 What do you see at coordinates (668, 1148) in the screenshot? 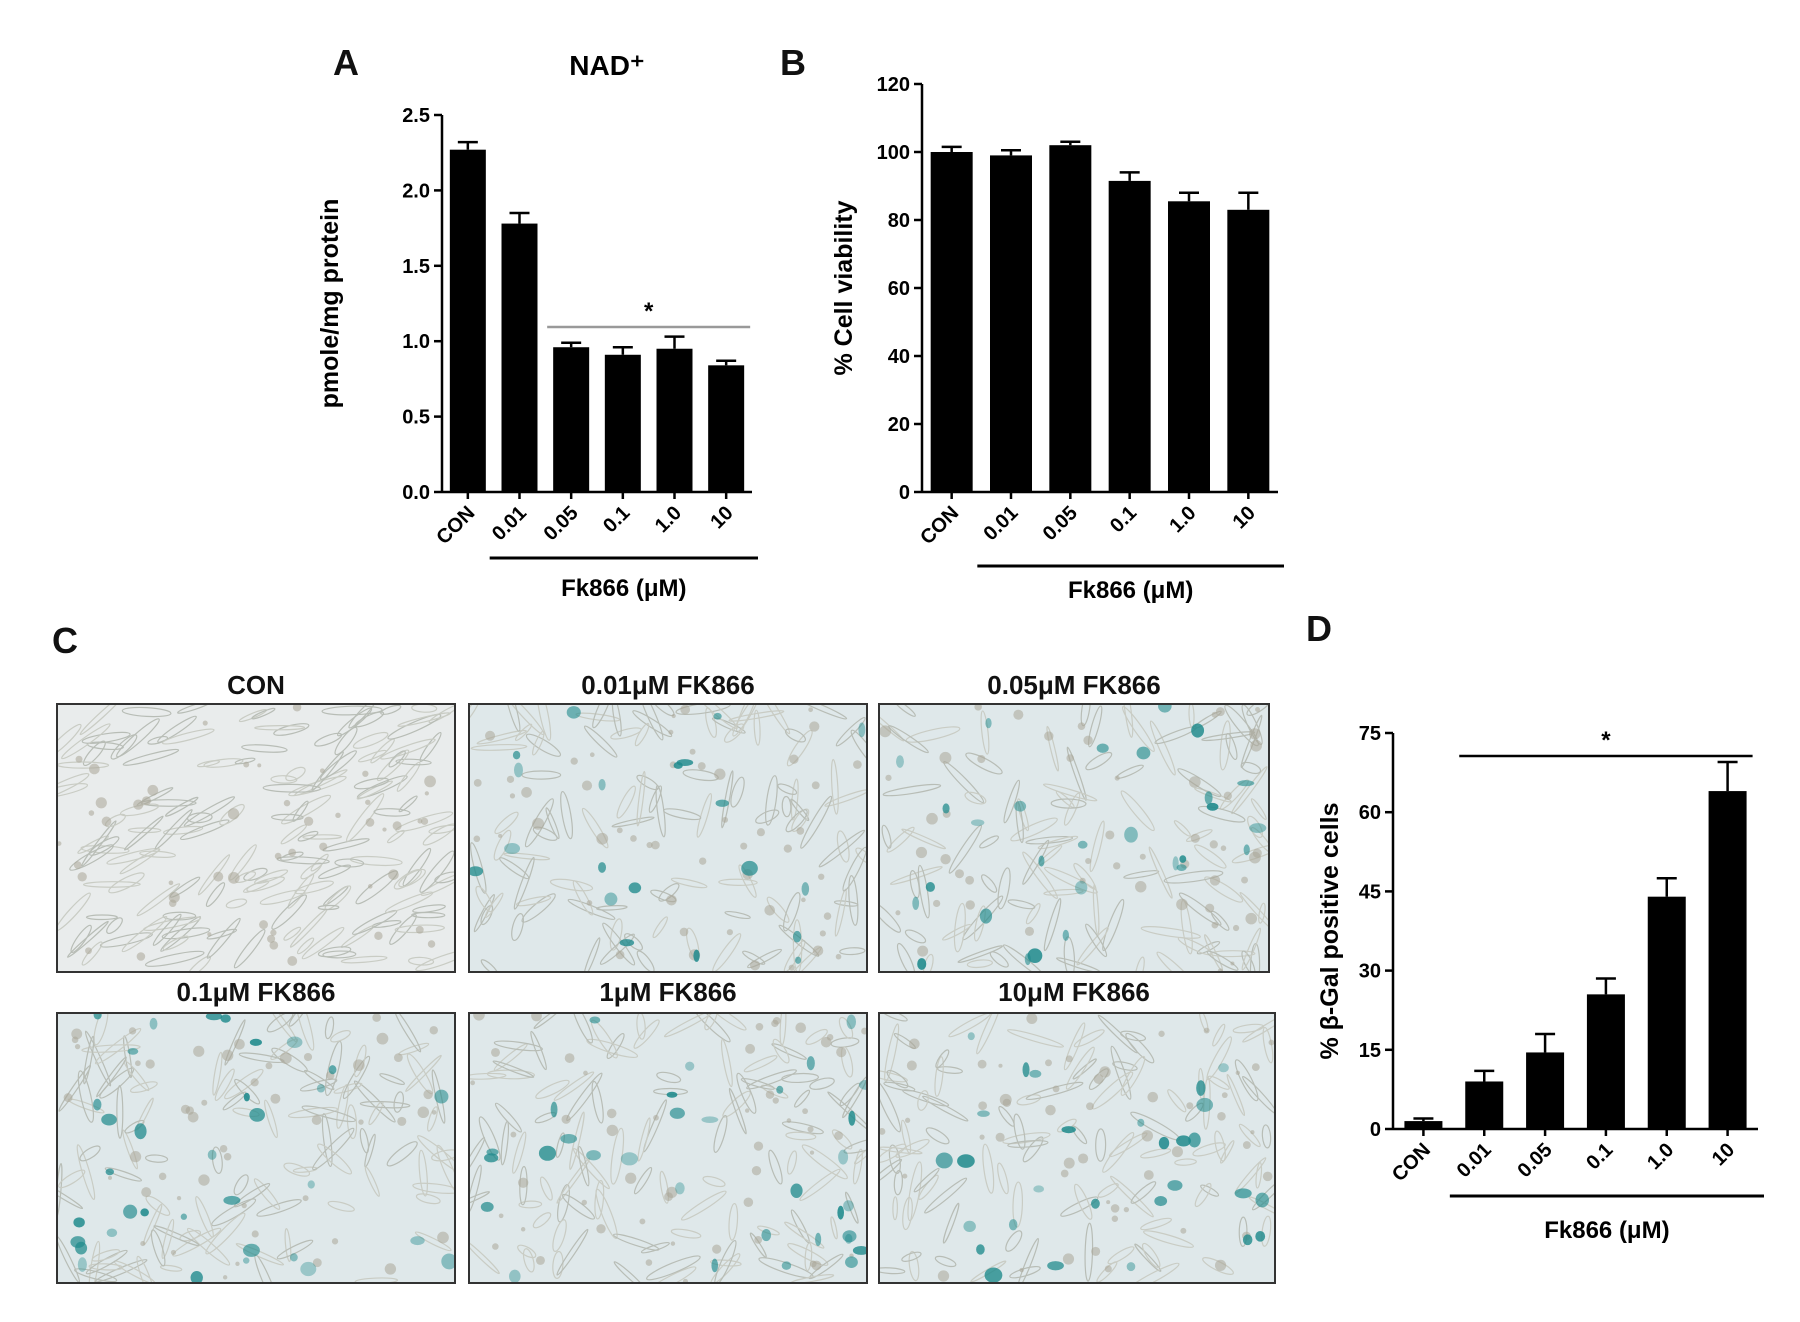
I see `micrograph-texture` at bounding box center [668, 1148].